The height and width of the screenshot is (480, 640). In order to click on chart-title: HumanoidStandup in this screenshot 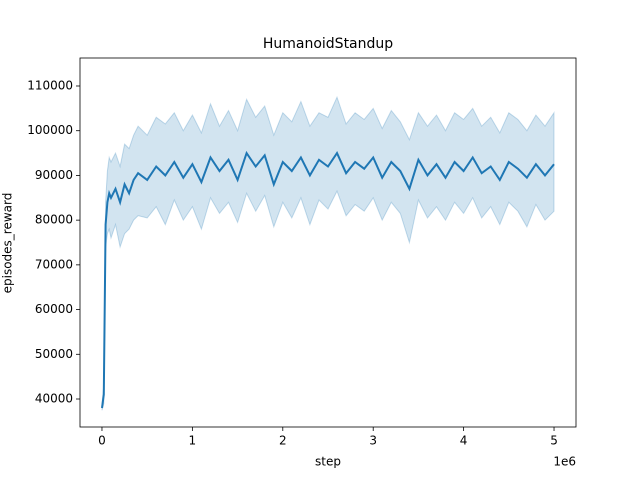, I will do `click(328, 44)`.